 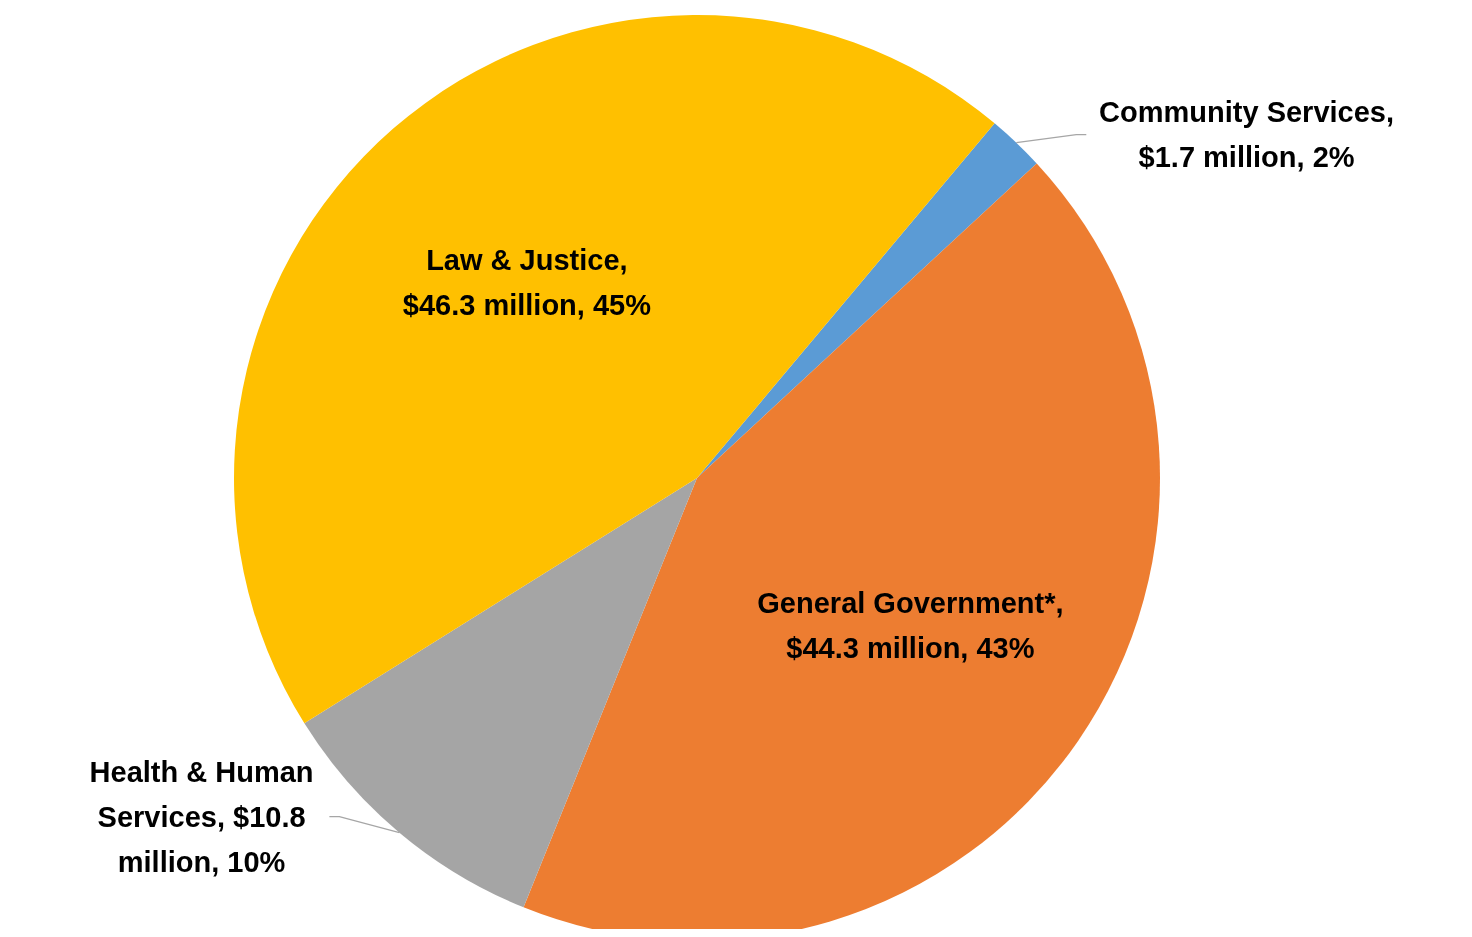 I want to click on slice-label: General Government*, $44.3 million, 43%, so click(x=910, y=625).